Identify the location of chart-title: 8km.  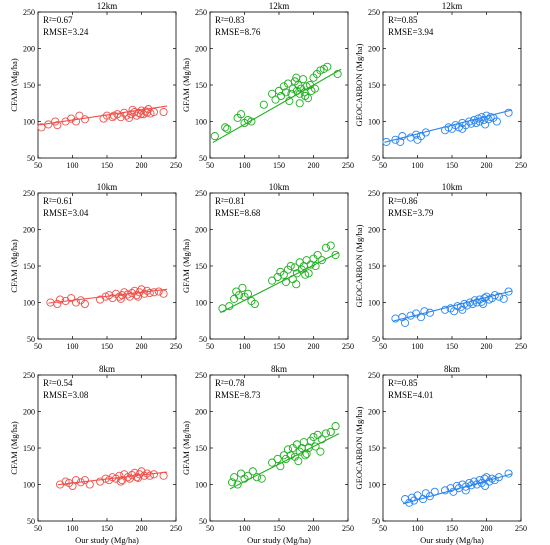
(107, 369).